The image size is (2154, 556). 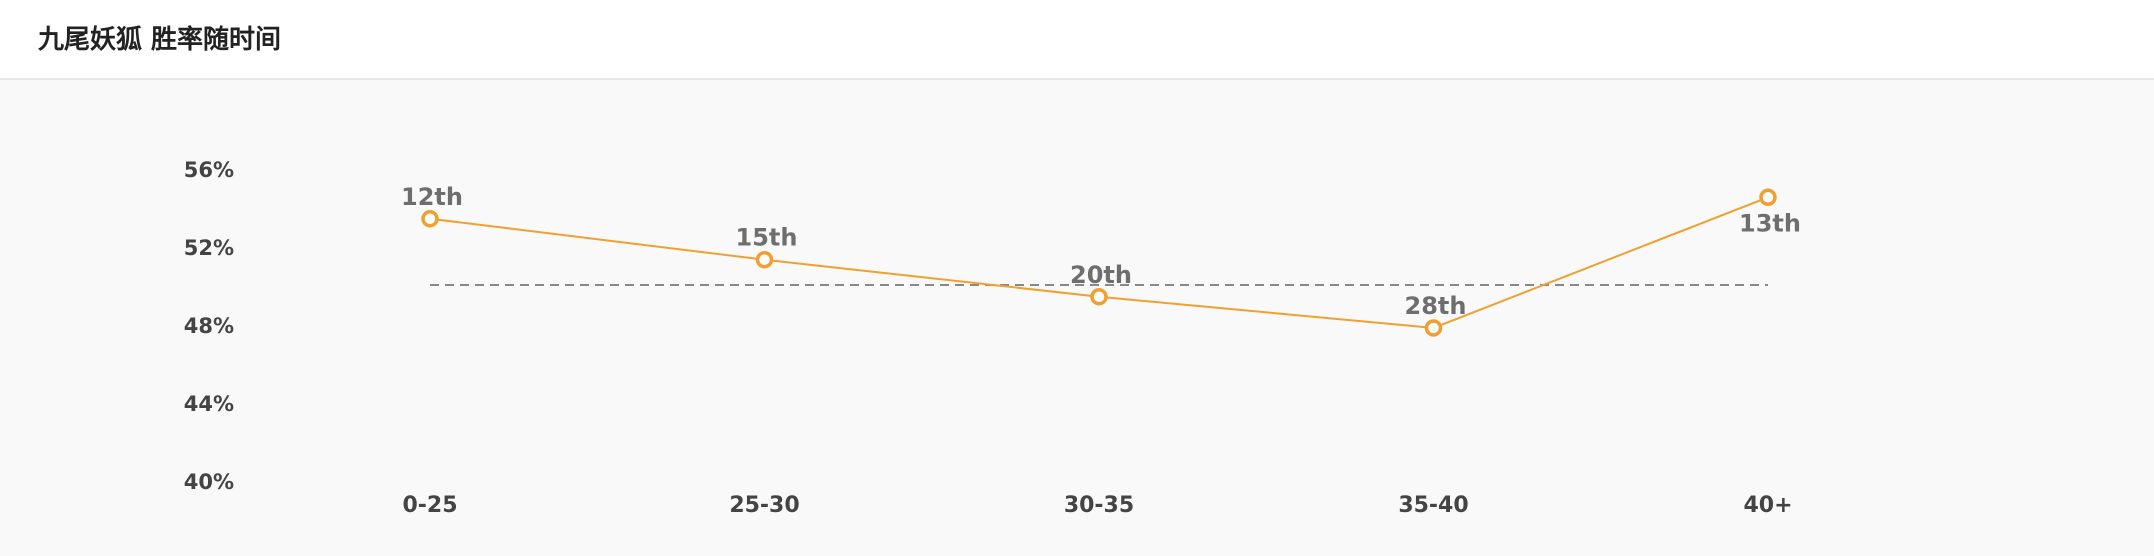 I want to click on data-label: 20th, so click(x=1101, y=275).